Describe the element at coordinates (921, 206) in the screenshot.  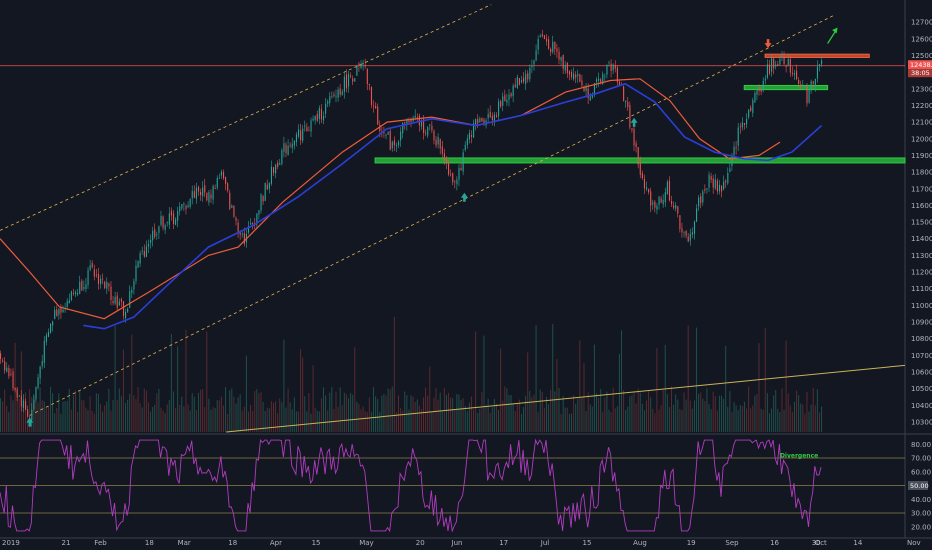
I see `price-tick-label: 11600.0` at that location.